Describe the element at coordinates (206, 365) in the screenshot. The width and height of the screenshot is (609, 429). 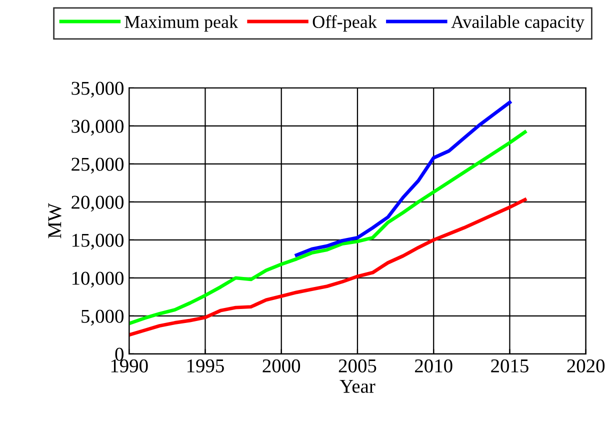
I see `x-tick-label: 1995` at that location.